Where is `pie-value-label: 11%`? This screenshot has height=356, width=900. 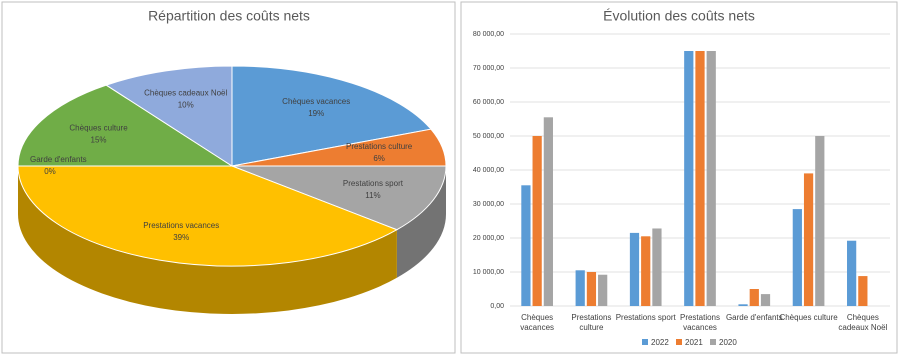 pie-value-label: 11% is located at coordinates (372, 195).